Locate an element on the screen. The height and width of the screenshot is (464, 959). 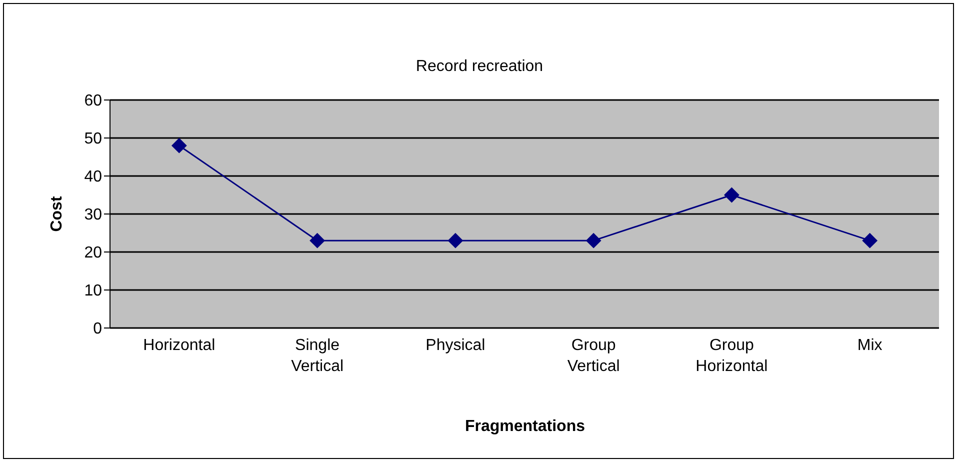
x-tick-label: Mix is located at coordinates (869, 345).